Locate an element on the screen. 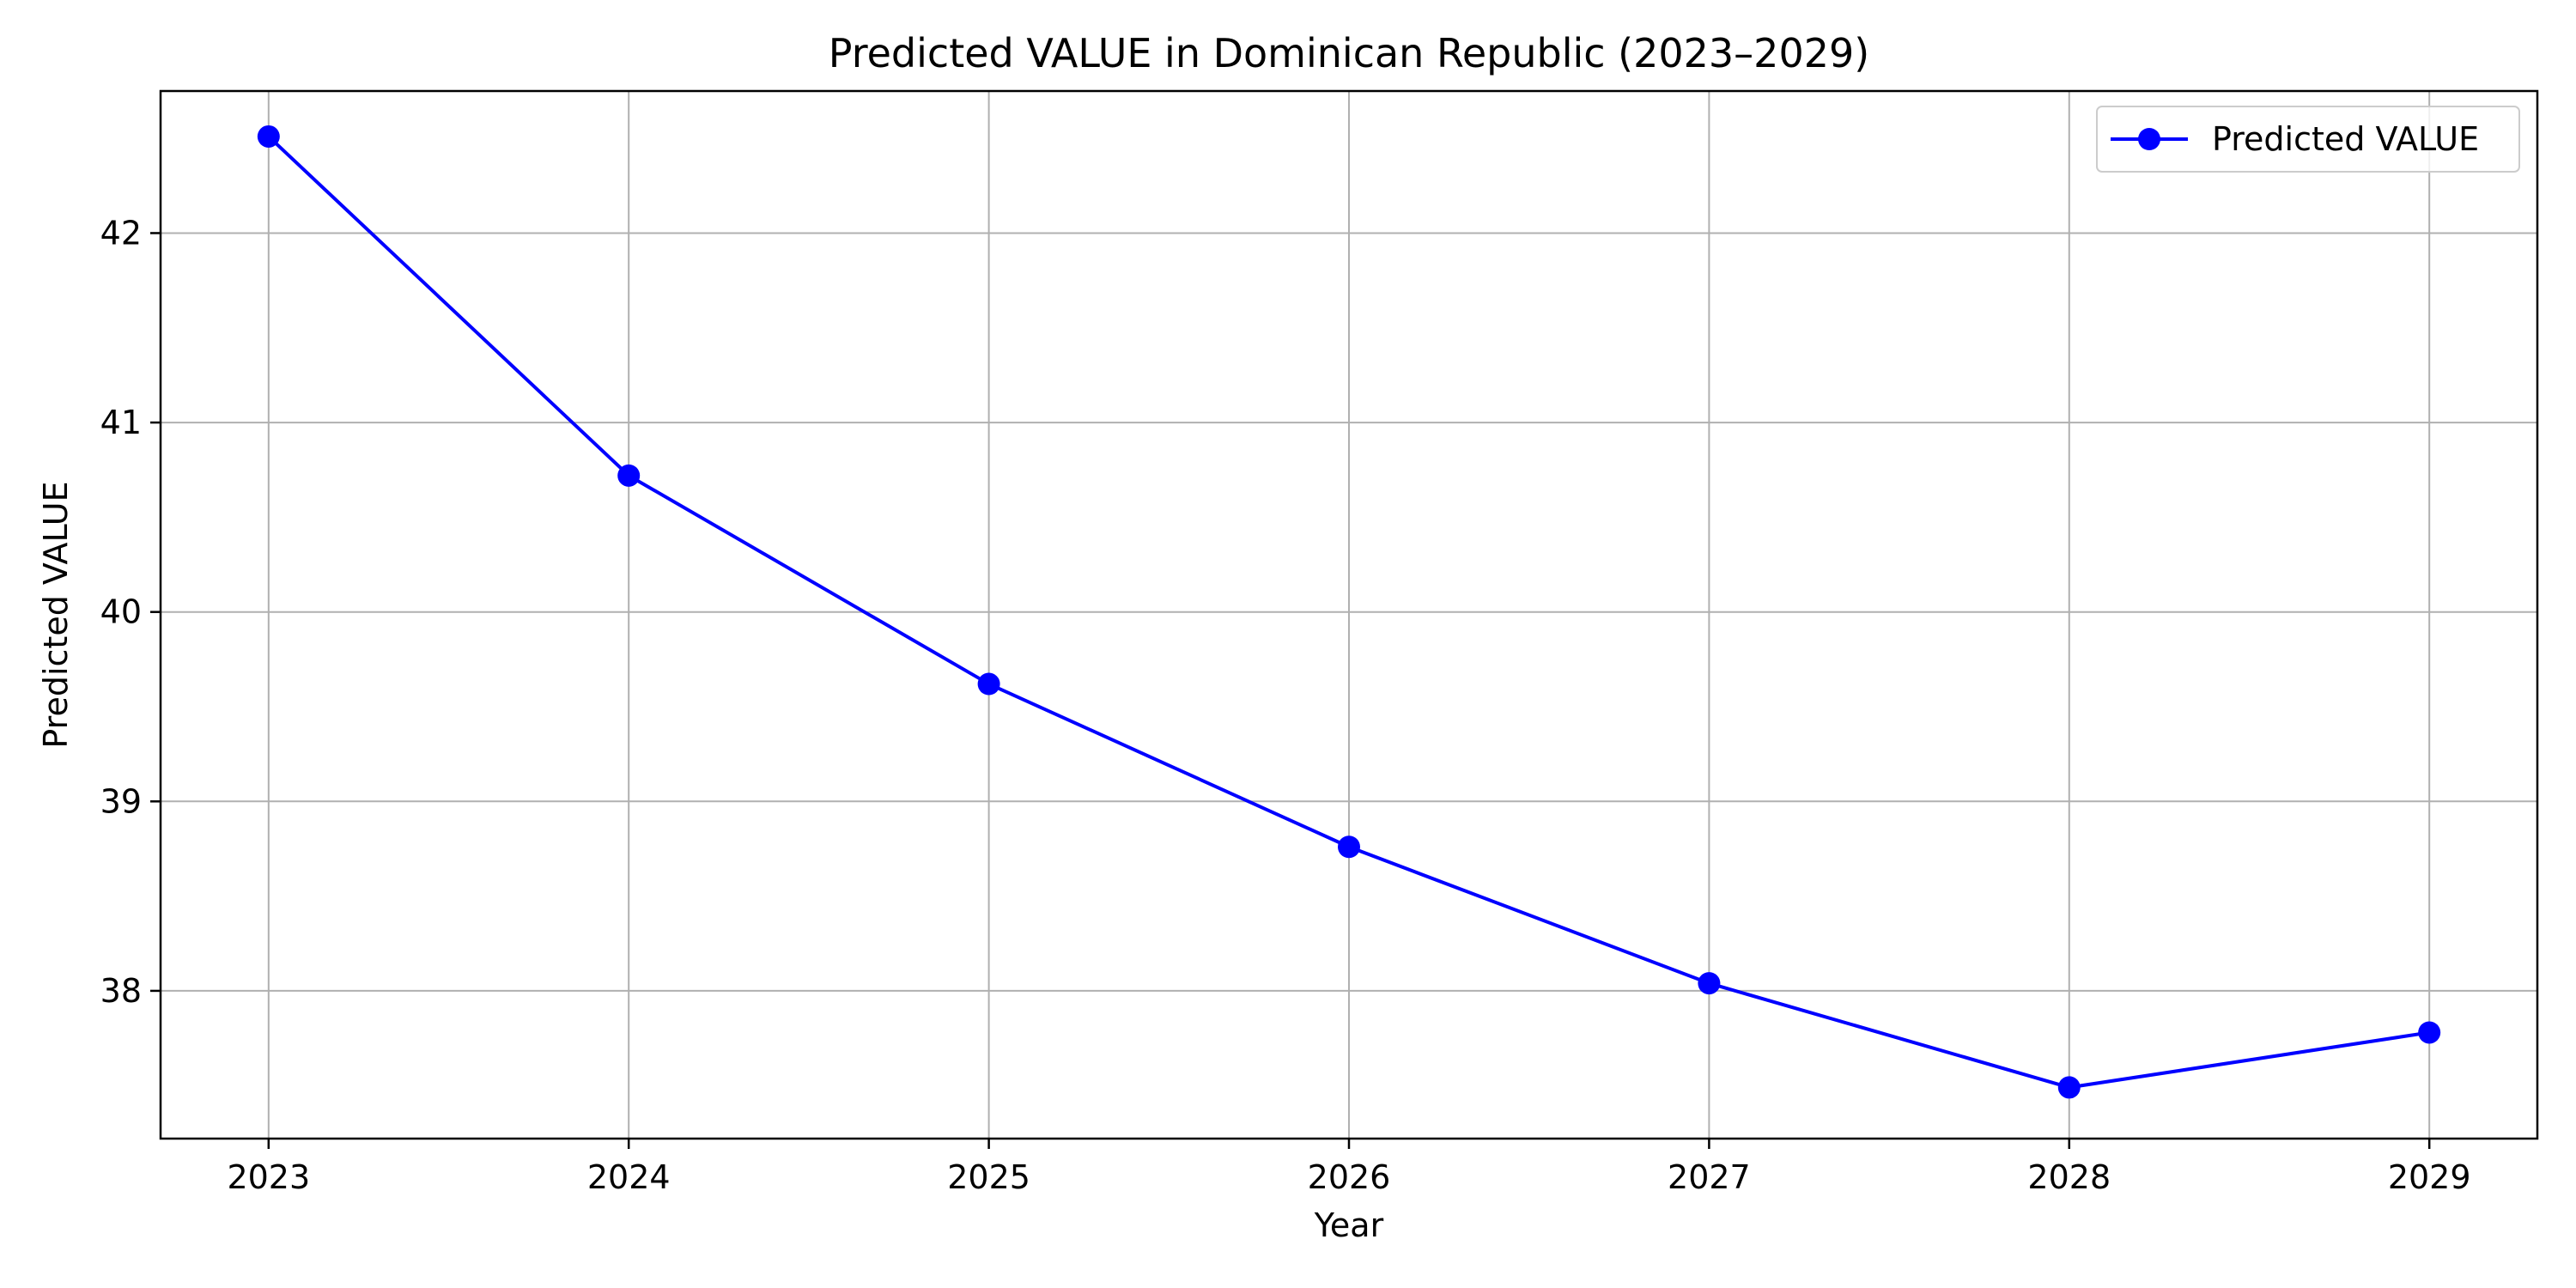  x-tick-label: 2026 is located at coordinates (1349, 1177).